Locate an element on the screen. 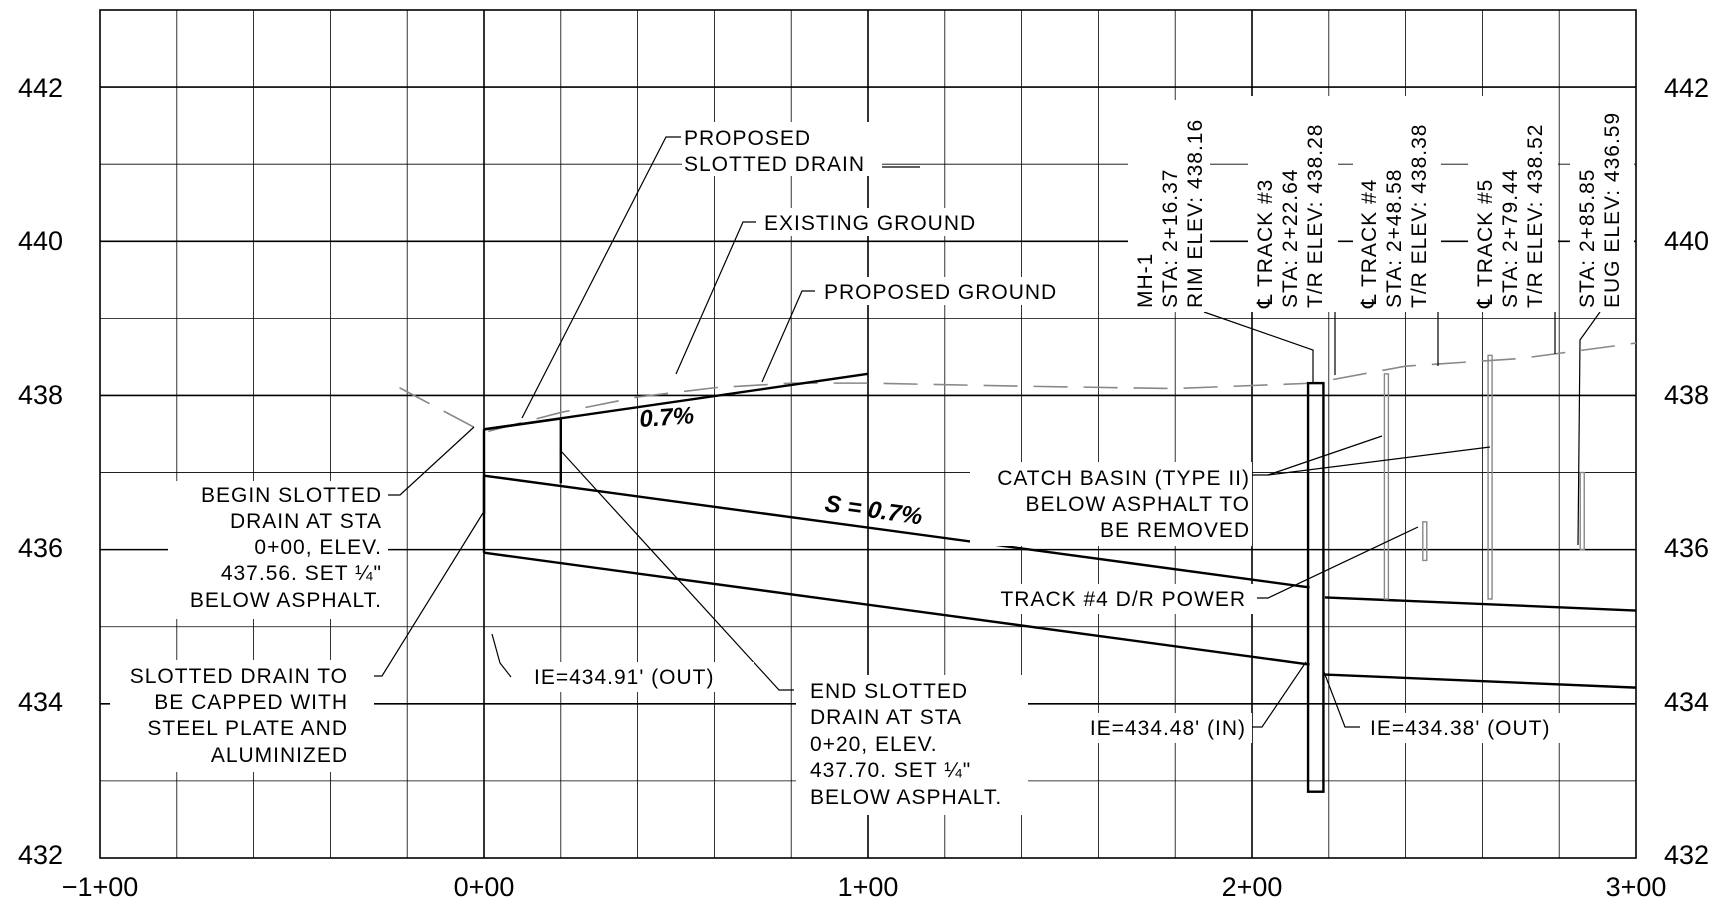  x-tick-label: 3+00 is located at coordinates (1636, 886).